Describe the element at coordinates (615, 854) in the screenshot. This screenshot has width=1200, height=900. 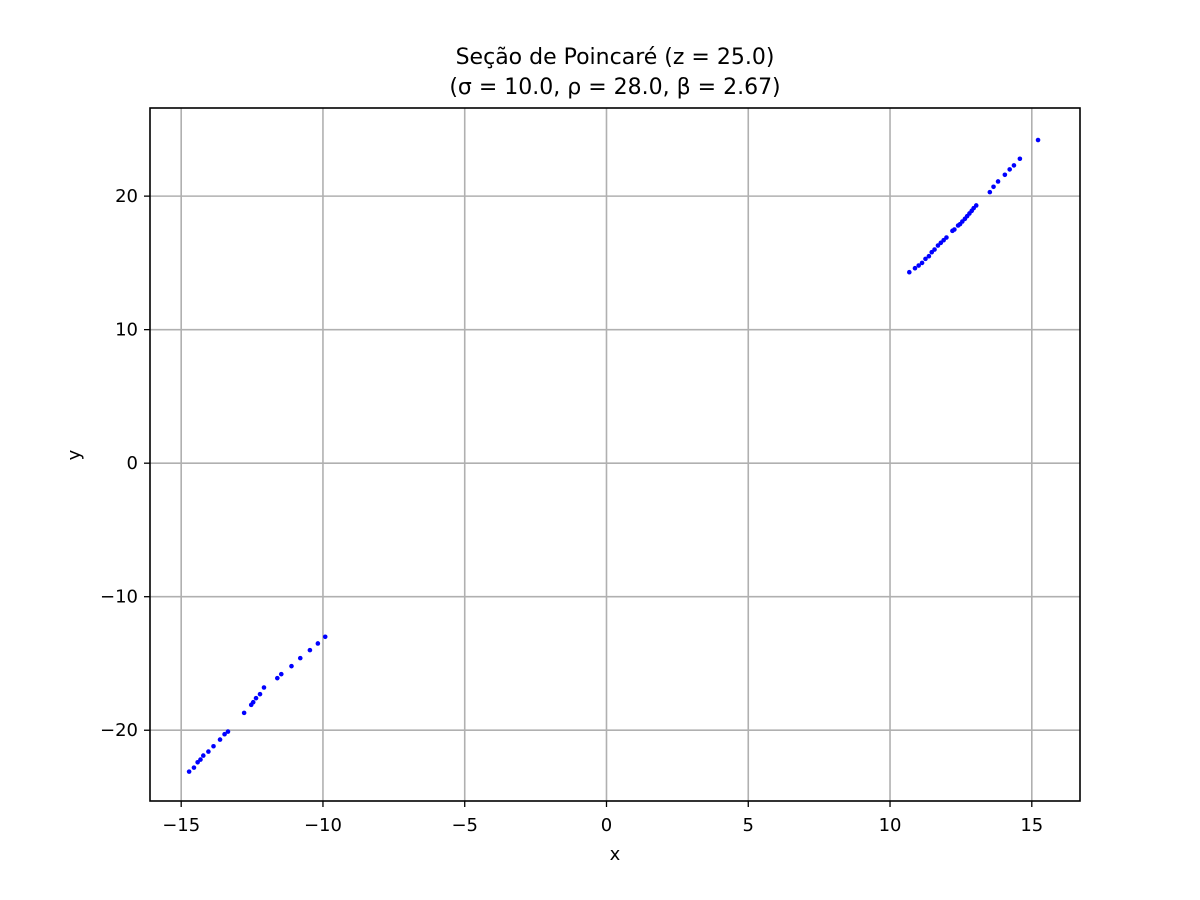
I see `x-axis-label: x` at that location.